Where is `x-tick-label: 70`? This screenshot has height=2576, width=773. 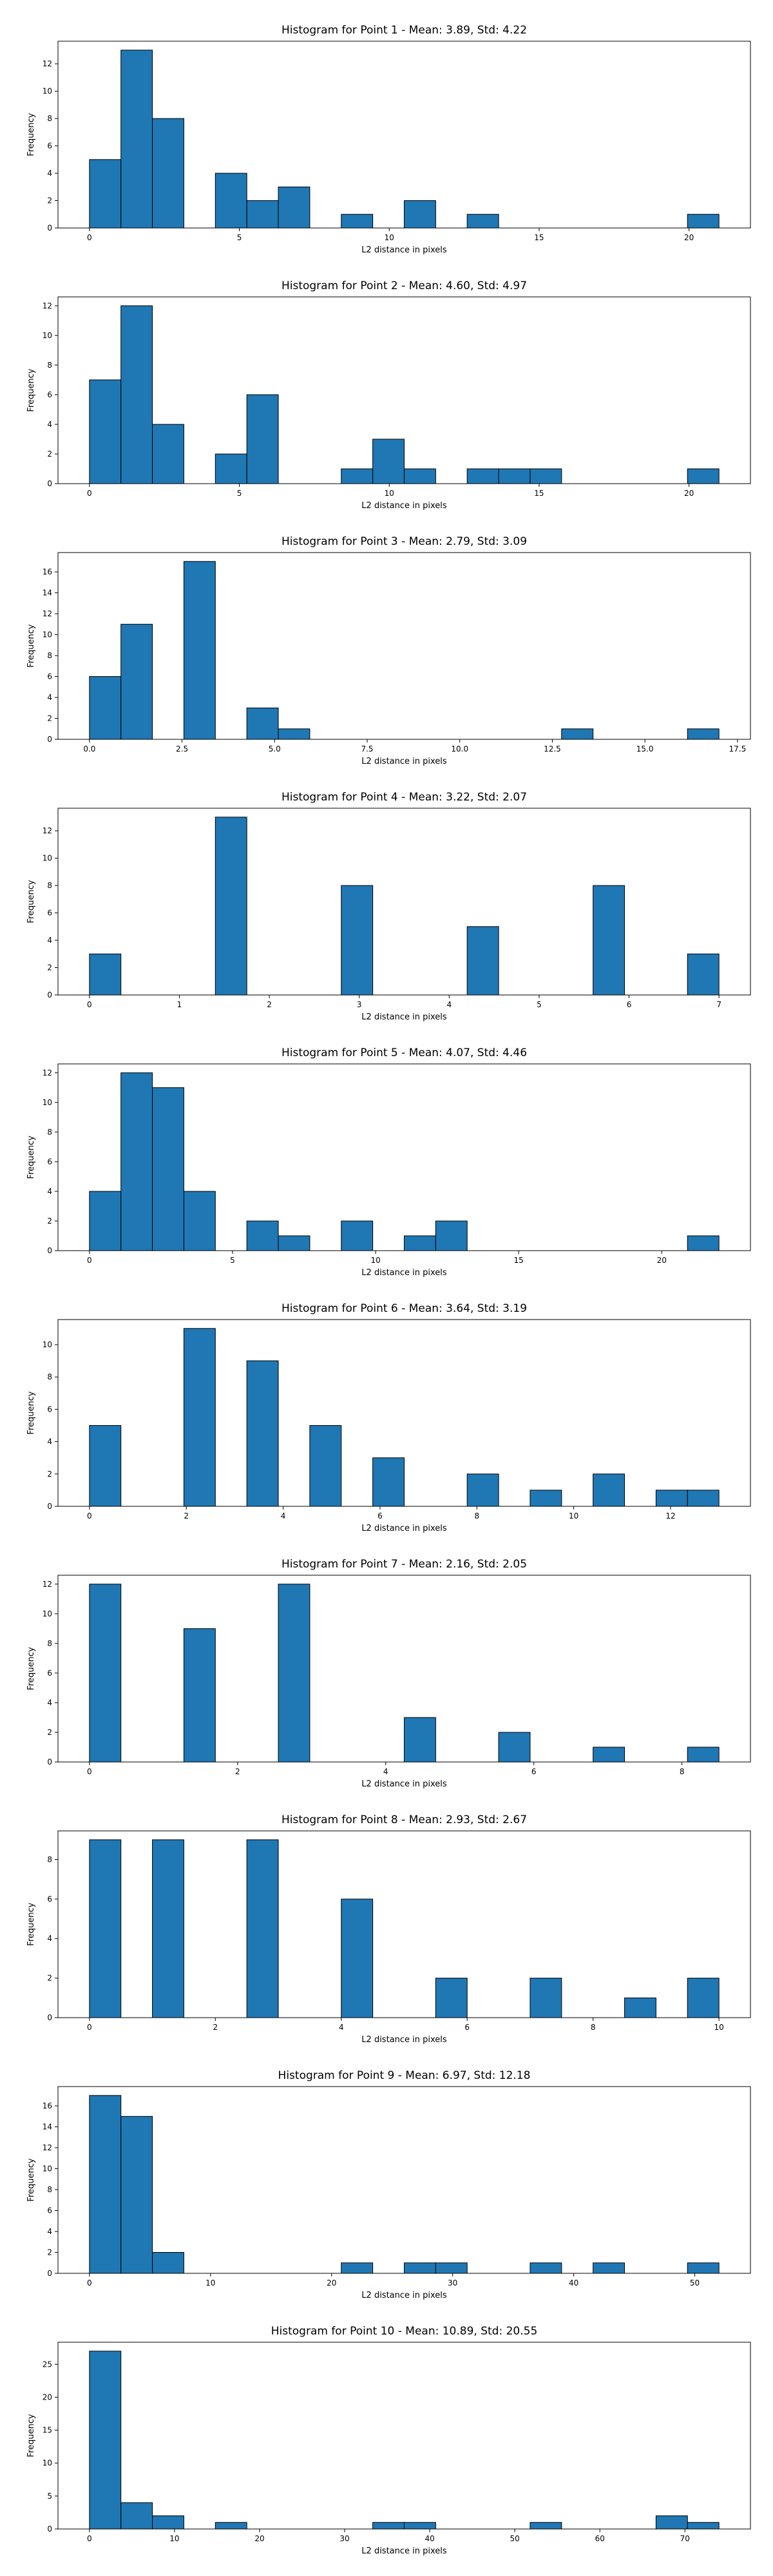 x-tick-label: 70 is located at coordinates (685, 2538).